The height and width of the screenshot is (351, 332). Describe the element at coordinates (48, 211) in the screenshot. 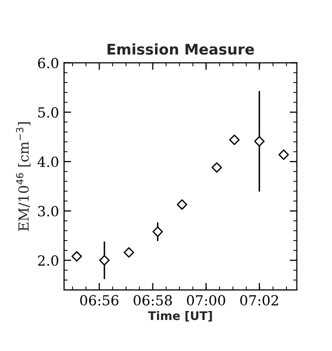

I see `y-tick-label: 3.0` at that location.